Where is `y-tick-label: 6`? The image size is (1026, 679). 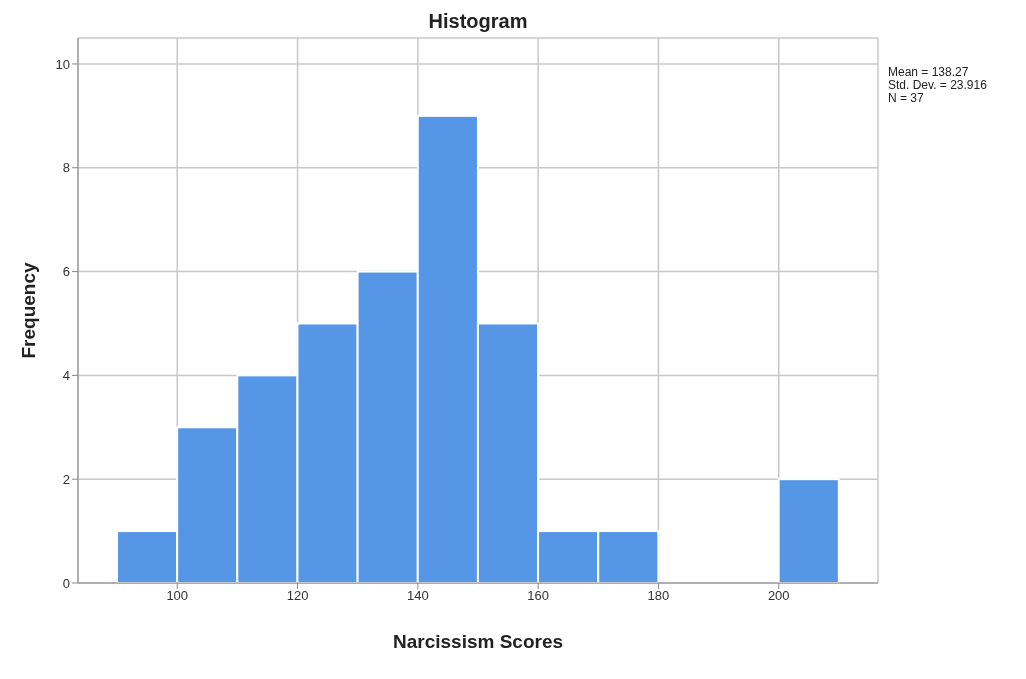
y-tick-label: 6 is located at coordinates (66, 272).